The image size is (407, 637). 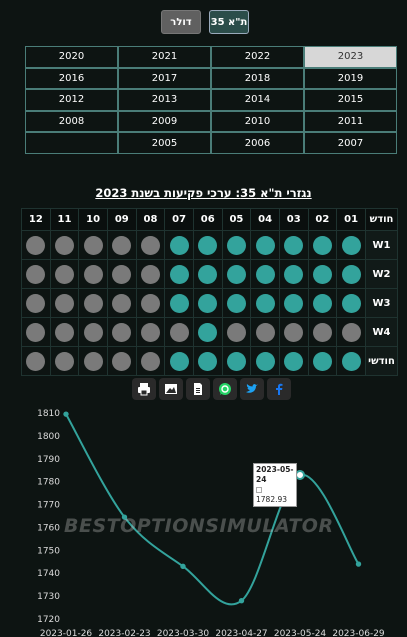 I want to click on x-tick-label: 2023-01-26, so click(x=66, y=633).